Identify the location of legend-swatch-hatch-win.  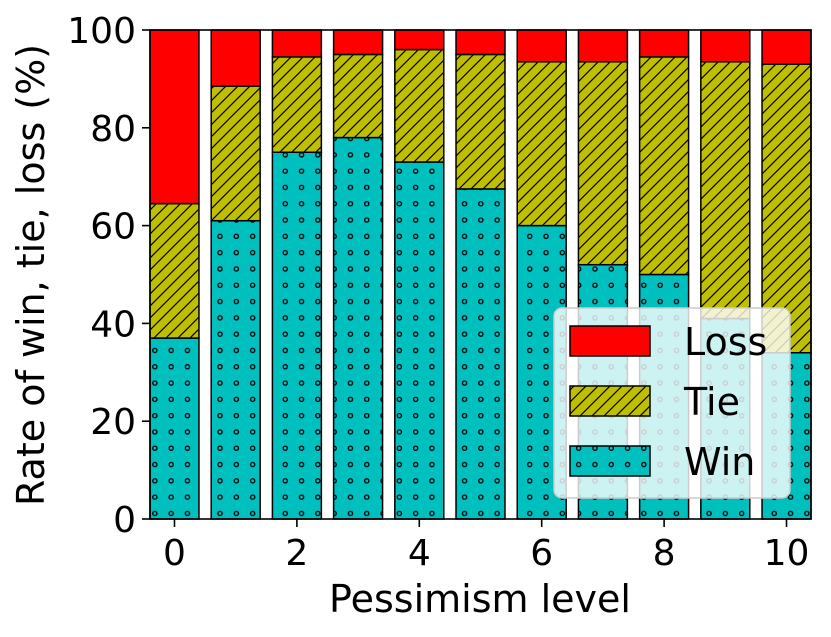
(610, 461).